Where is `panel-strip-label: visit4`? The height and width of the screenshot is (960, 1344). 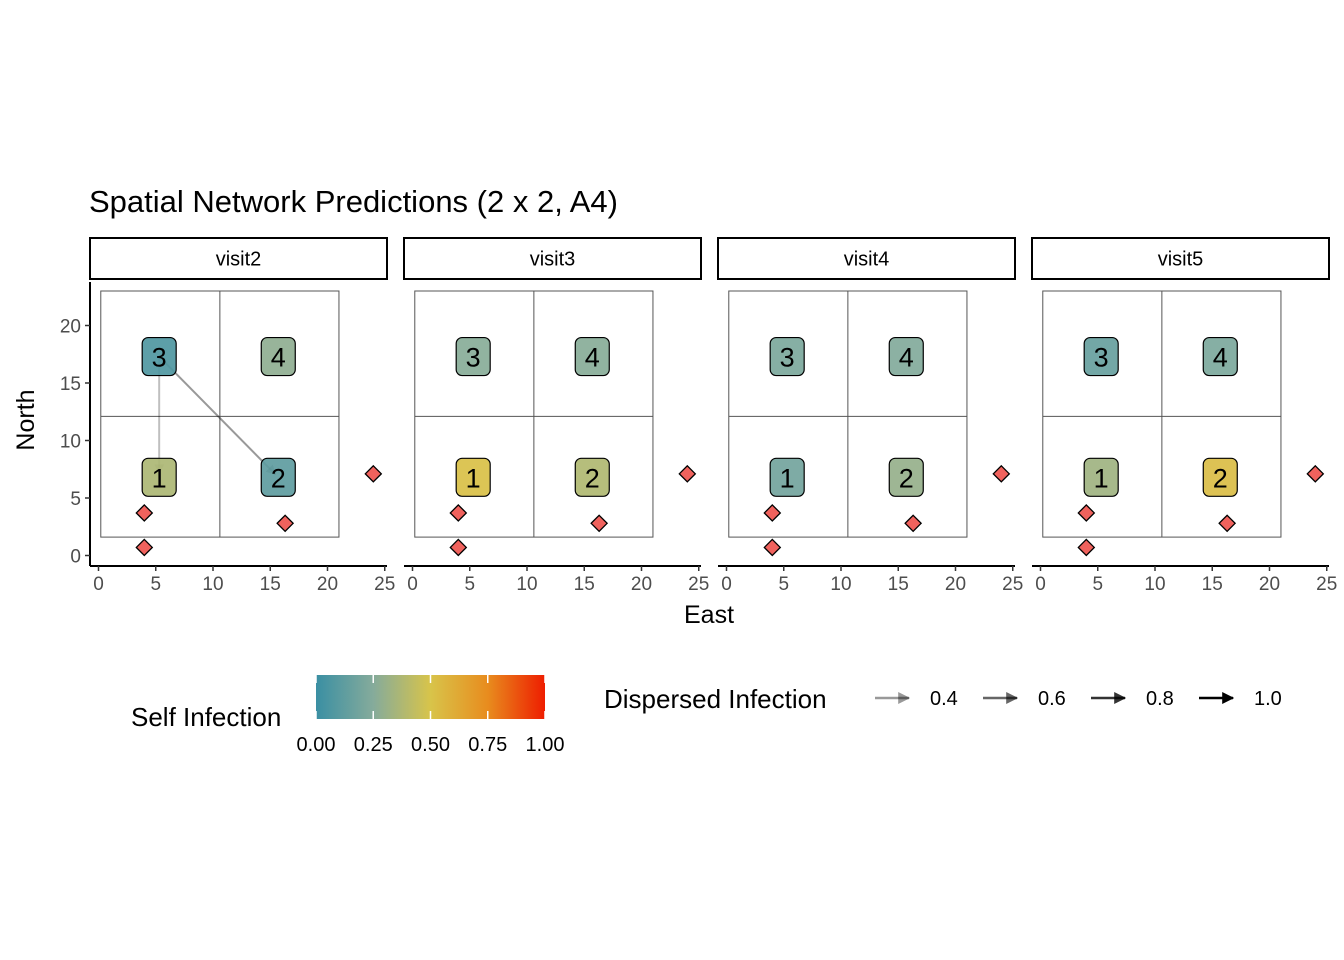
panel-strip-label: visit4 is located at coordinates (867, 260).